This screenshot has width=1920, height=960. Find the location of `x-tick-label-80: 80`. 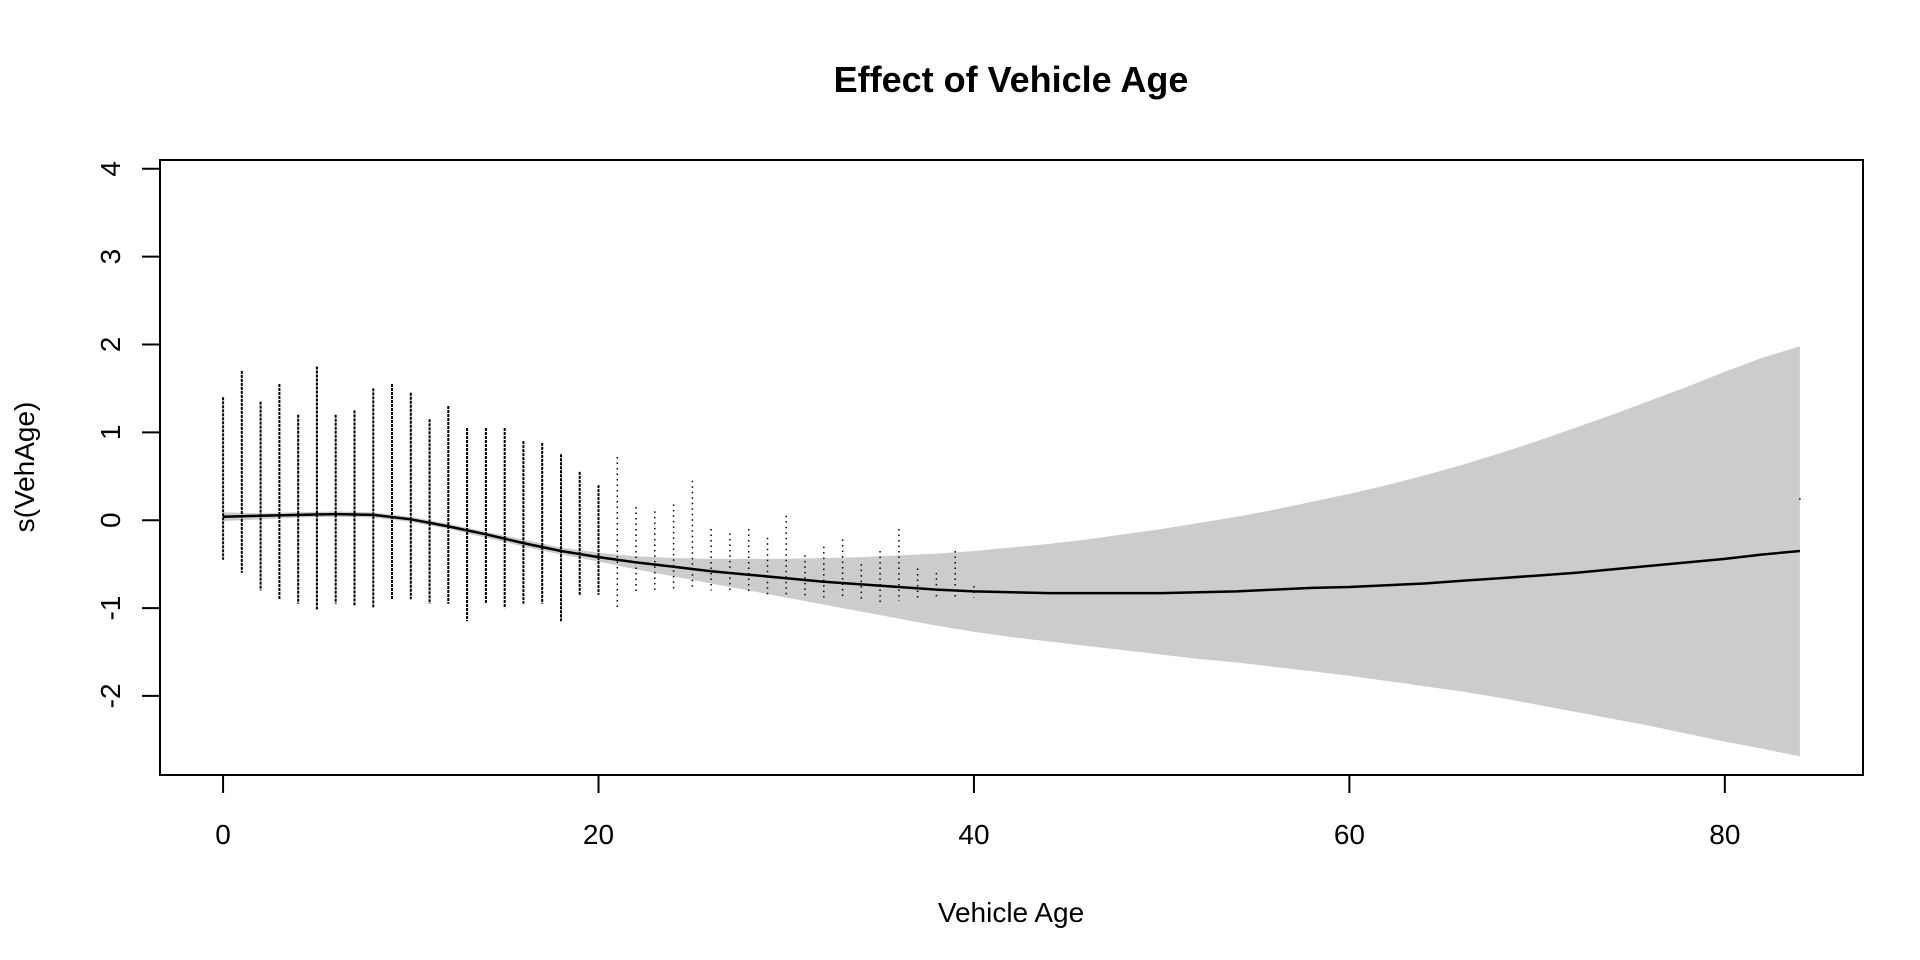

x-tick-label-80: 80 is located at coordinates (1724, 834).